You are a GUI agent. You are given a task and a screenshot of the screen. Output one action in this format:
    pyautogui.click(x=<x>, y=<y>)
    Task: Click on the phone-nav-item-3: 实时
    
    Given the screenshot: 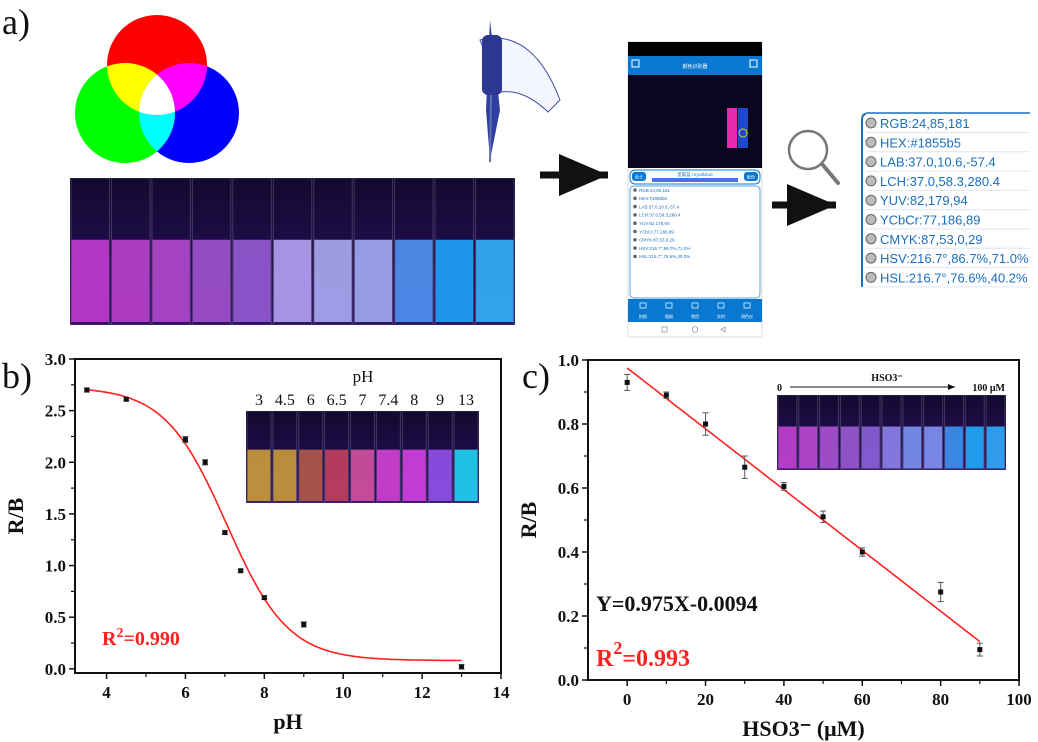 What is the action you would take?
    pyautogui.click(x=721, y=310)
    